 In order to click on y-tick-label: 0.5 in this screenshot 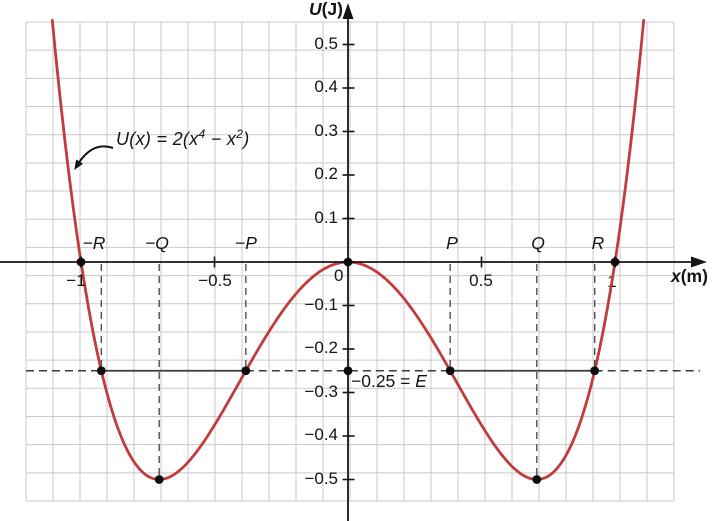, I will do `click(326, 43)`.